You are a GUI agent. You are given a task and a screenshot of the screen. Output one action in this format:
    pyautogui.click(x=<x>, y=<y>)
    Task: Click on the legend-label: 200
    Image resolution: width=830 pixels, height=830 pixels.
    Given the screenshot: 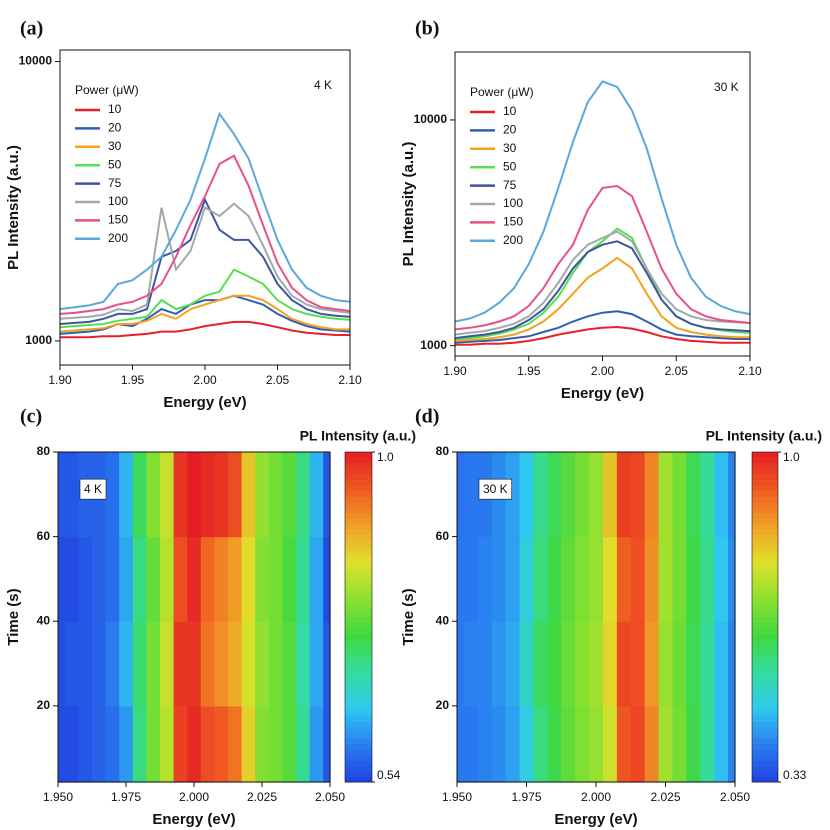 What is the action you would take?
    pyautogui.click(x=513, y=240)
    